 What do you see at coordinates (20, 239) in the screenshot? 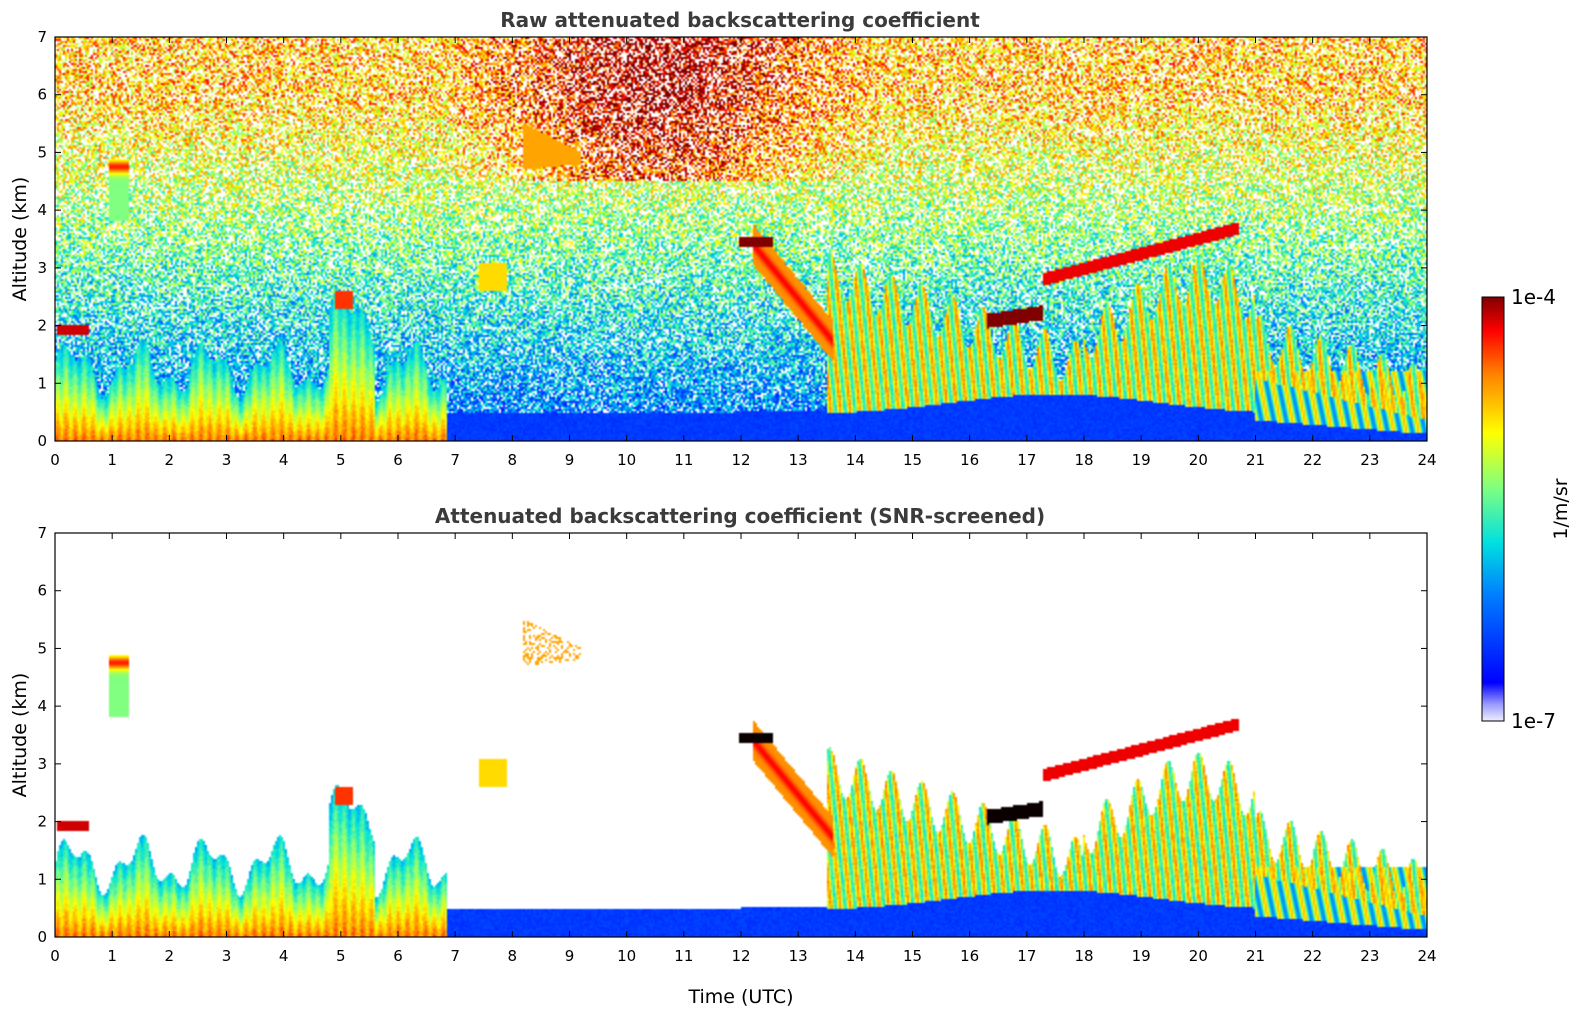
I see `panel-raw-ylabel: Altitude (km)` at bounding box center [20, 239].